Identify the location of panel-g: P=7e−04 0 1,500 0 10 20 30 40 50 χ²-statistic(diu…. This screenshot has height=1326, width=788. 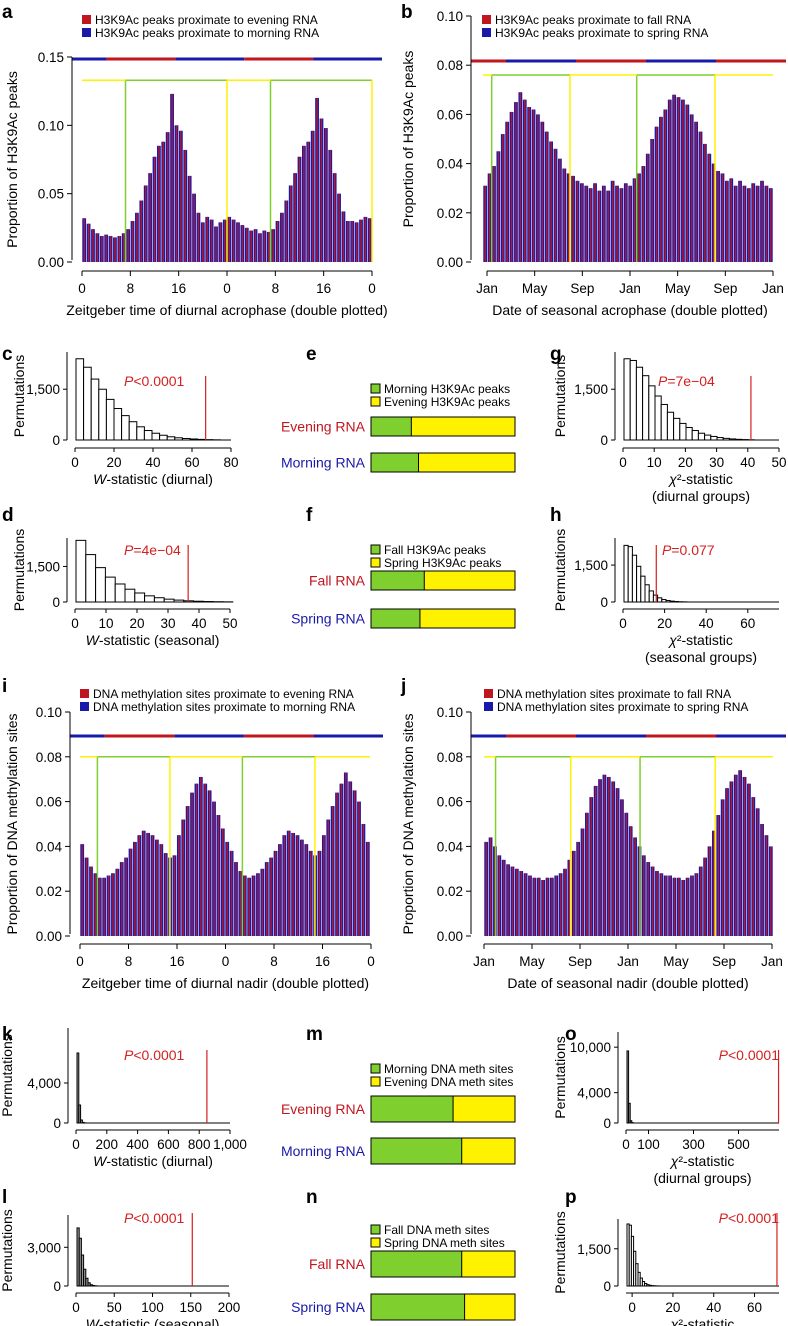
(669, 428).